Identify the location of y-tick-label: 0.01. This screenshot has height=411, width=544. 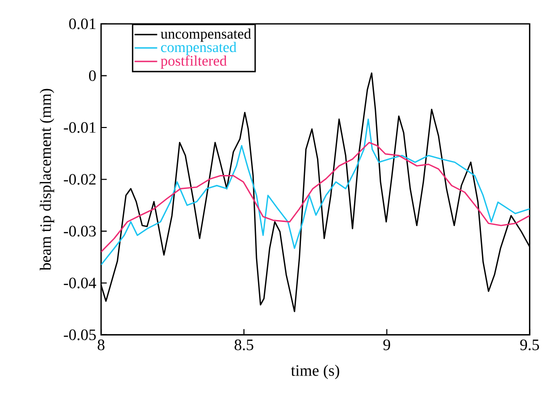
(82, 24).